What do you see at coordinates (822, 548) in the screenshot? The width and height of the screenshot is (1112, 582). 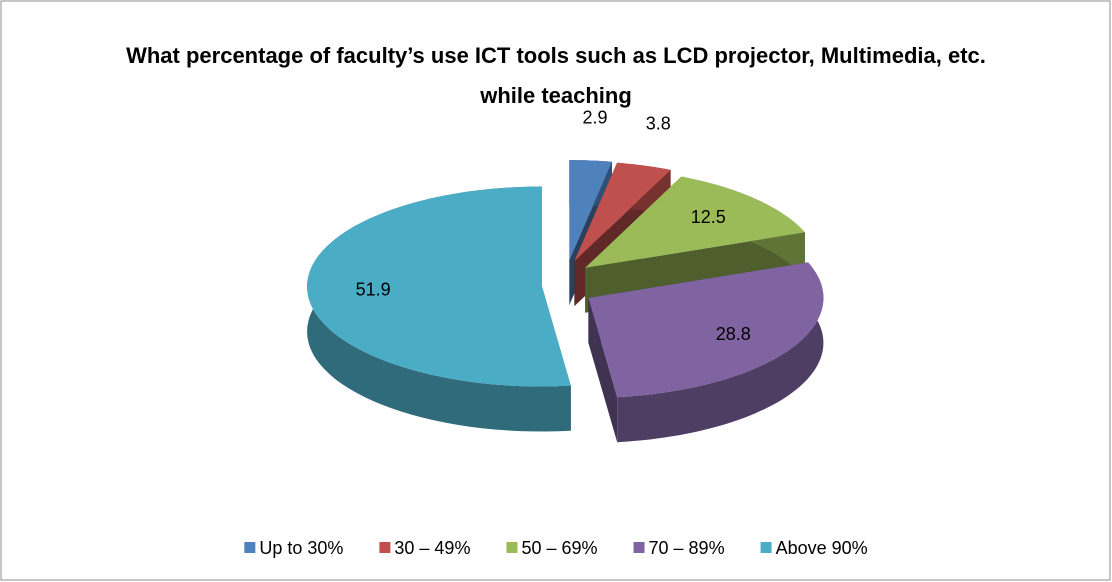 I see `legend-label: Above 90%` at bounding box center [822, 548].